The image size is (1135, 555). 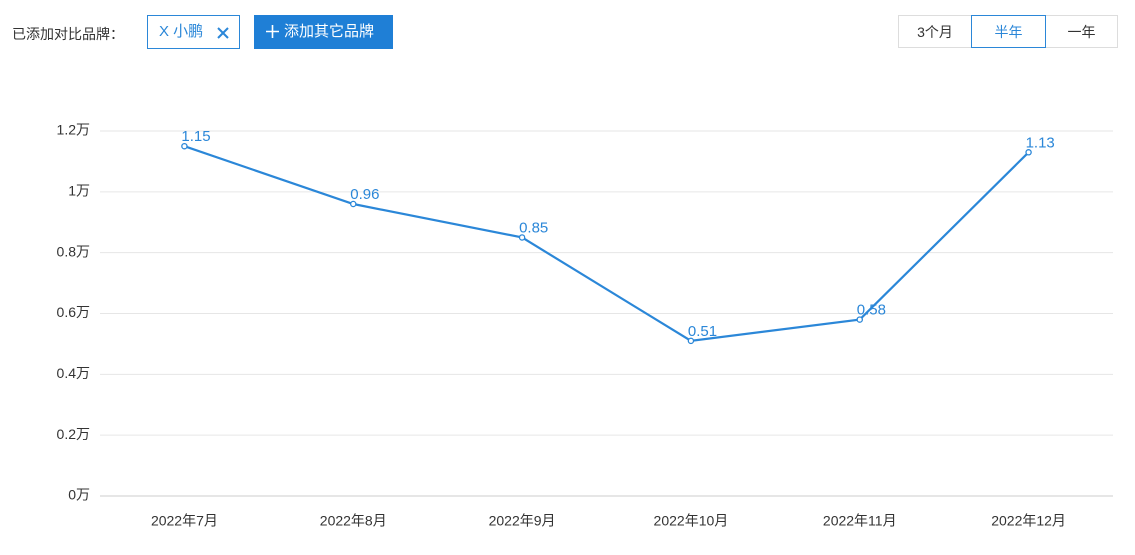 I want to click on value-label: 0.58, so click(x=871, y=310).